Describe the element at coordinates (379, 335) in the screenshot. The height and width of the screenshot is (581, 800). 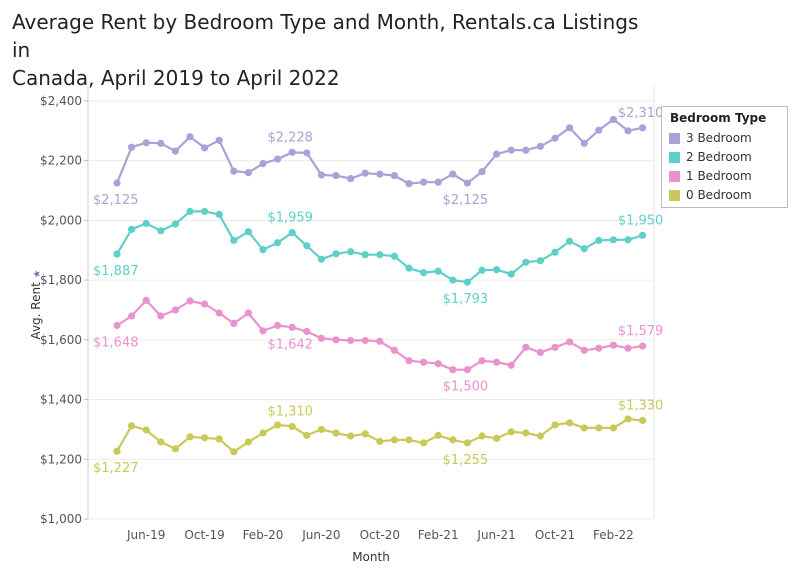
I see `series-line-1-bedroom` at that location.